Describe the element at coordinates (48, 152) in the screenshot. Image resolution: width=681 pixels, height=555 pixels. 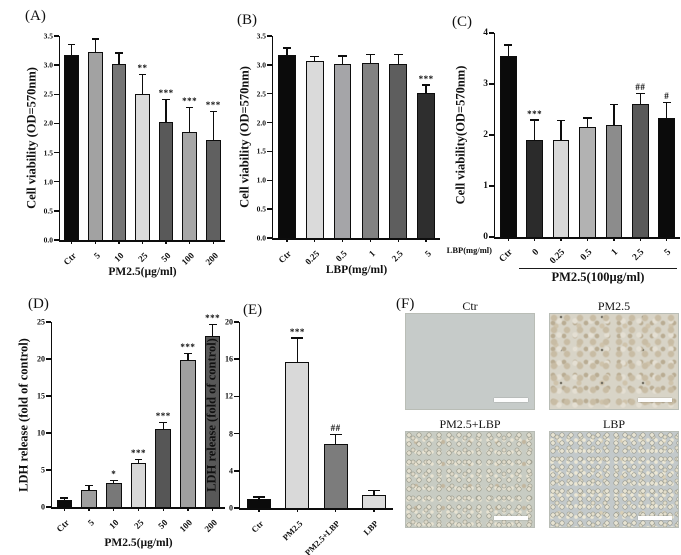
I see `y-tick-label: 1.5` at that location.